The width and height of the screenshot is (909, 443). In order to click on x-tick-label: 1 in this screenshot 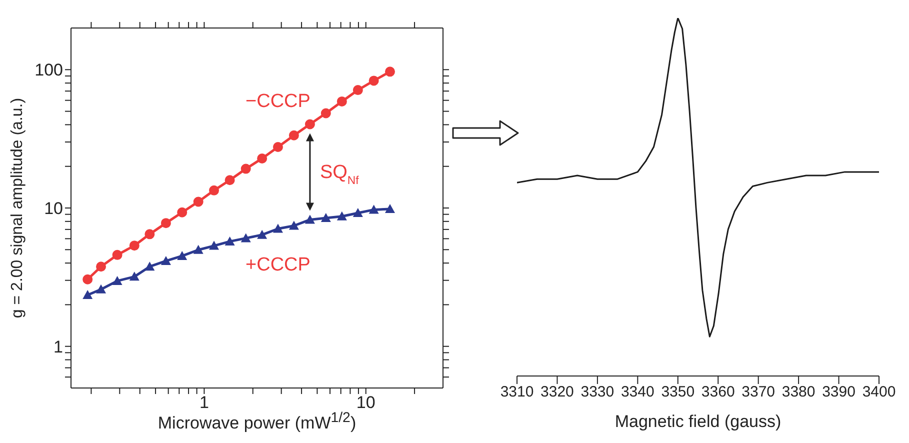, I will do `click(204, 402)`.